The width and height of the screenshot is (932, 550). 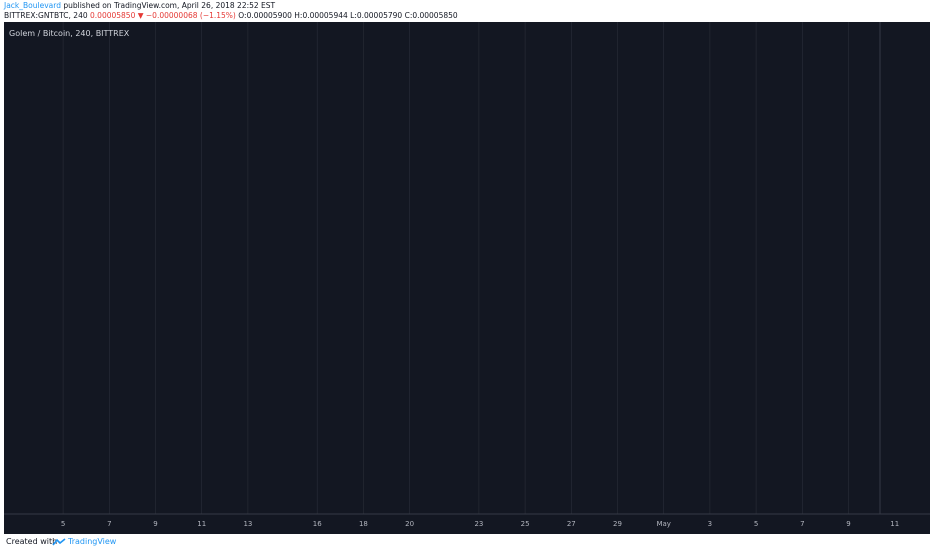 I want to click on time-tick-label: 25, so click(x=525, y=524).